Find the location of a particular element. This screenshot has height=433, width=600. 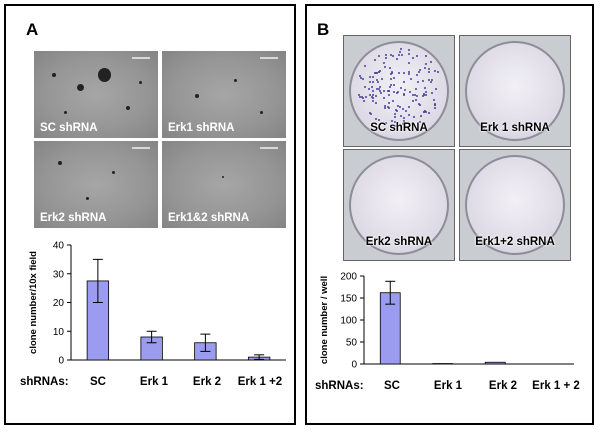

plate-caption: Erk1+2 shRNA is located at coordinates (515, 242).